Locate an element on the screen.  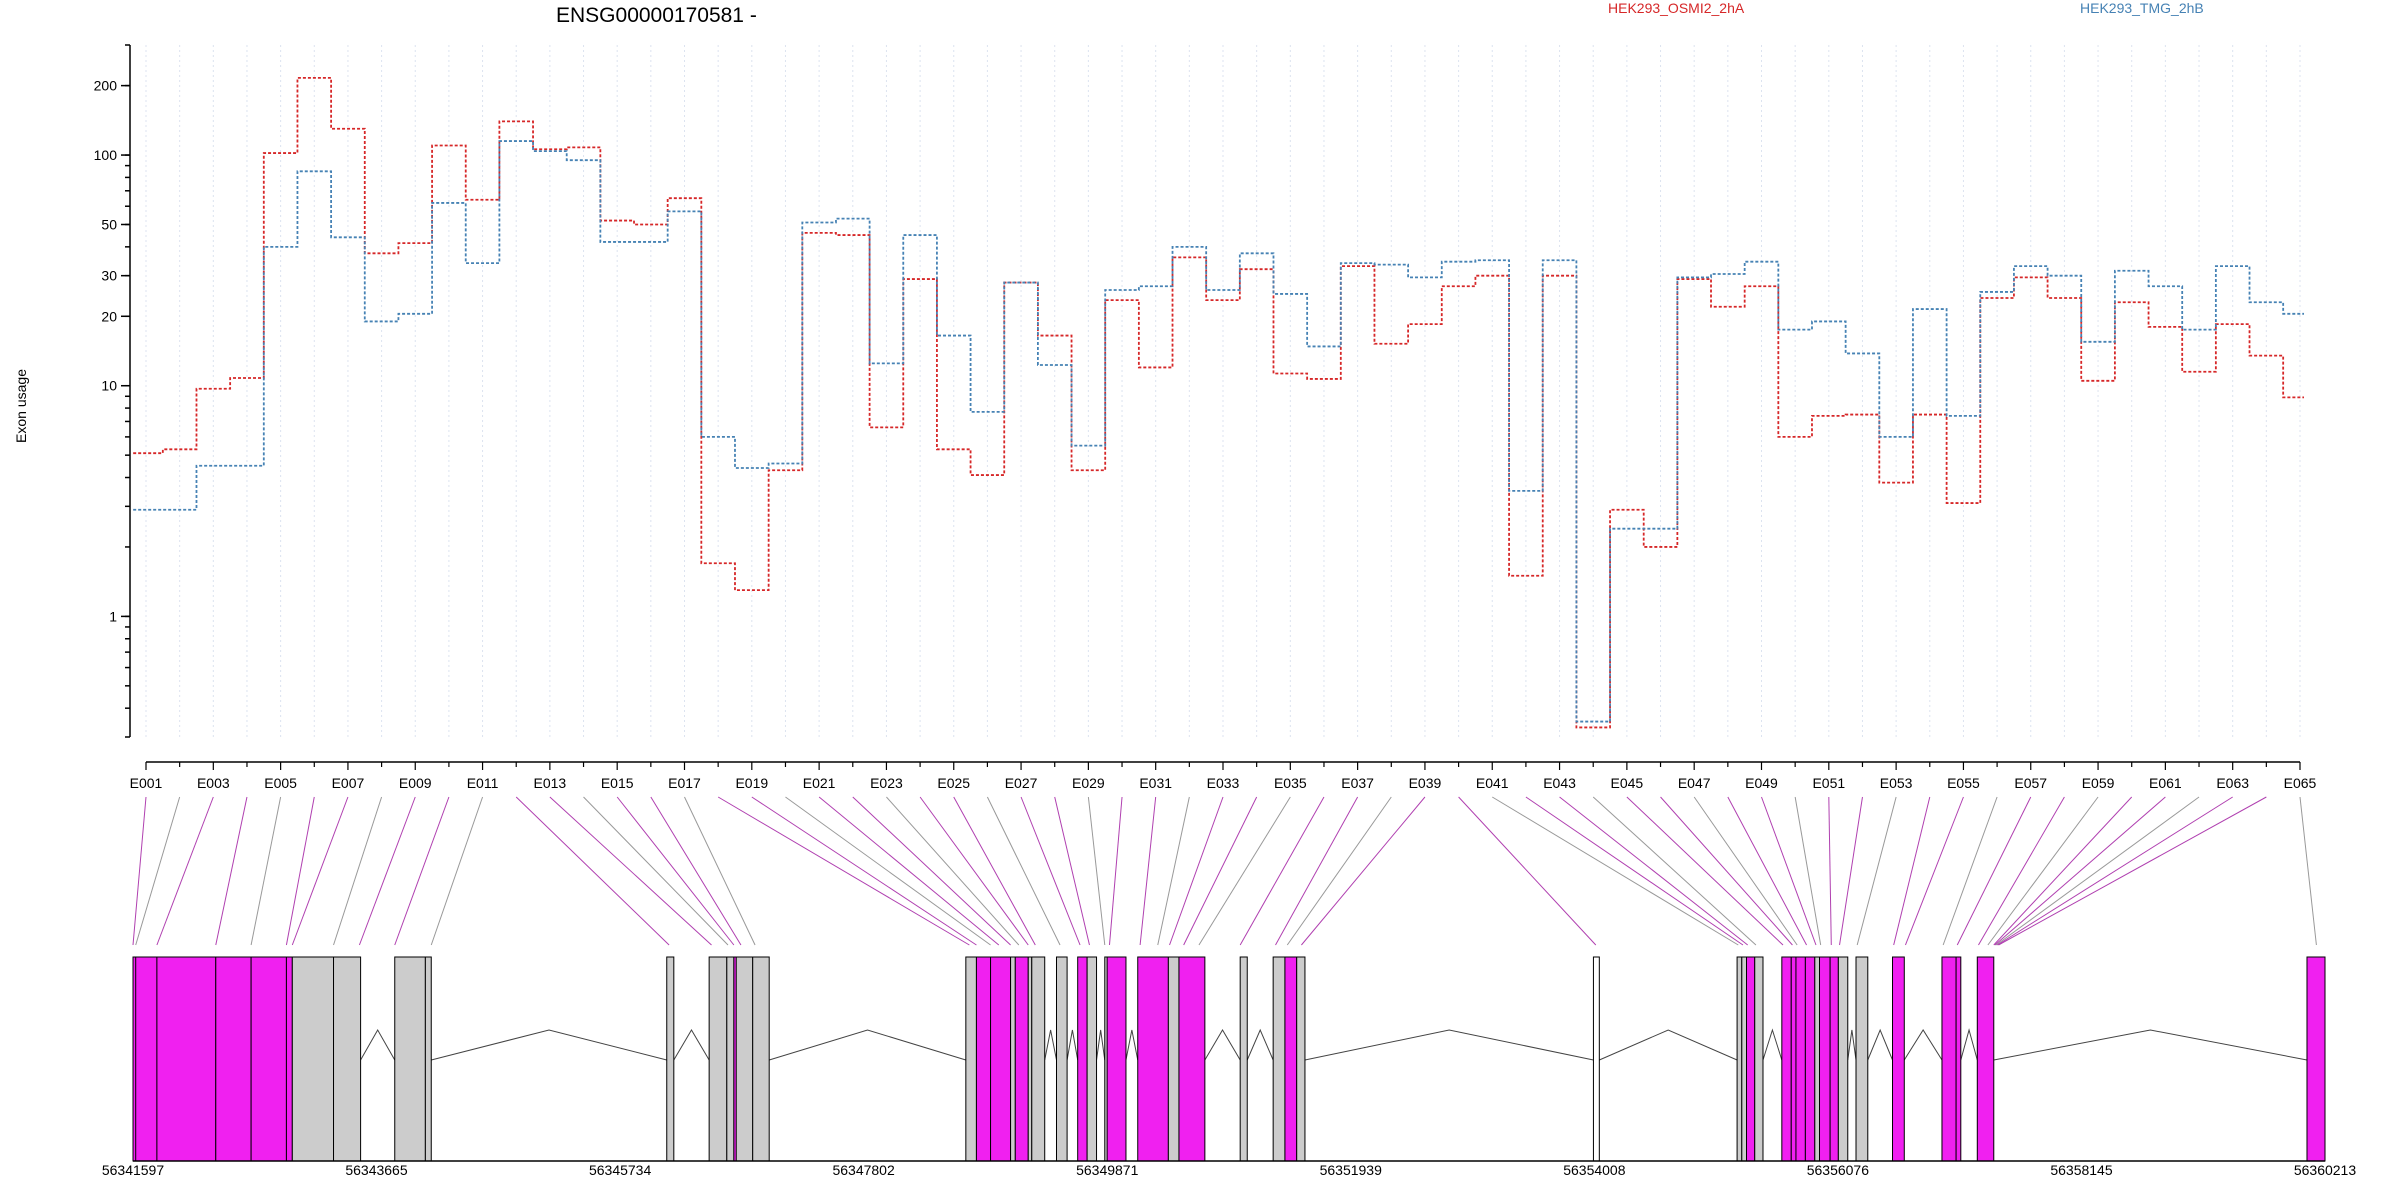
genomic-tick-label: 56356076 is located at coordinates (1838, 1170).